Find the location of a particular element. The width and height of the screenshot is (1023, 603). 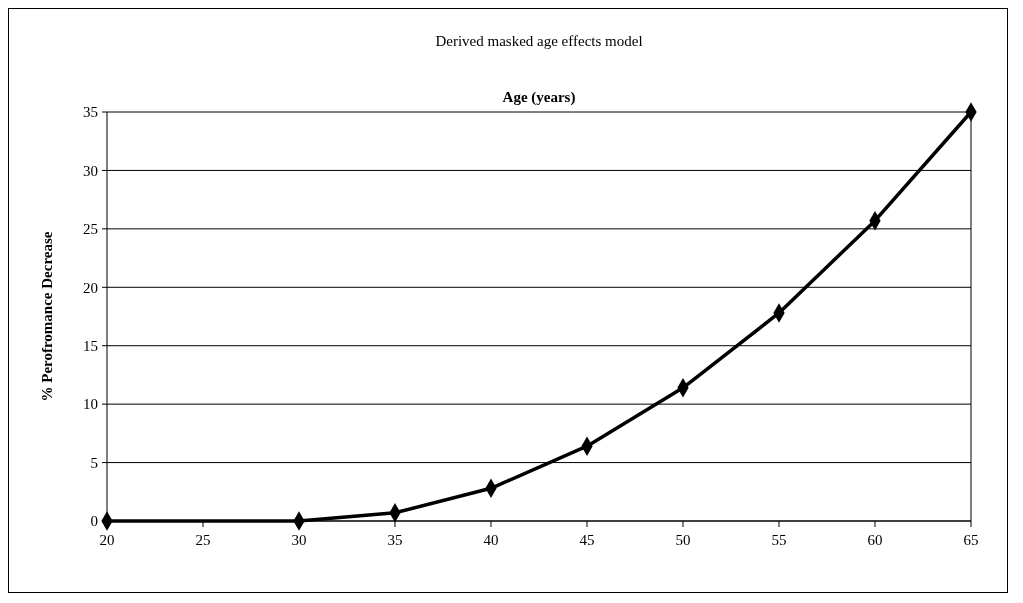

x-axis-title: Age (years) is located at coordinates (539, 97).